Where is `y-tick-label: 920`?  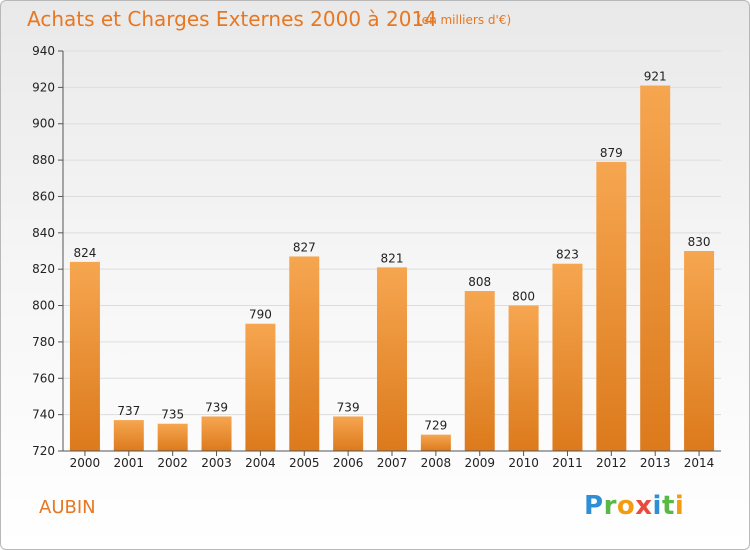 y-tick-label: 920 is located at coordinates (43, 87).